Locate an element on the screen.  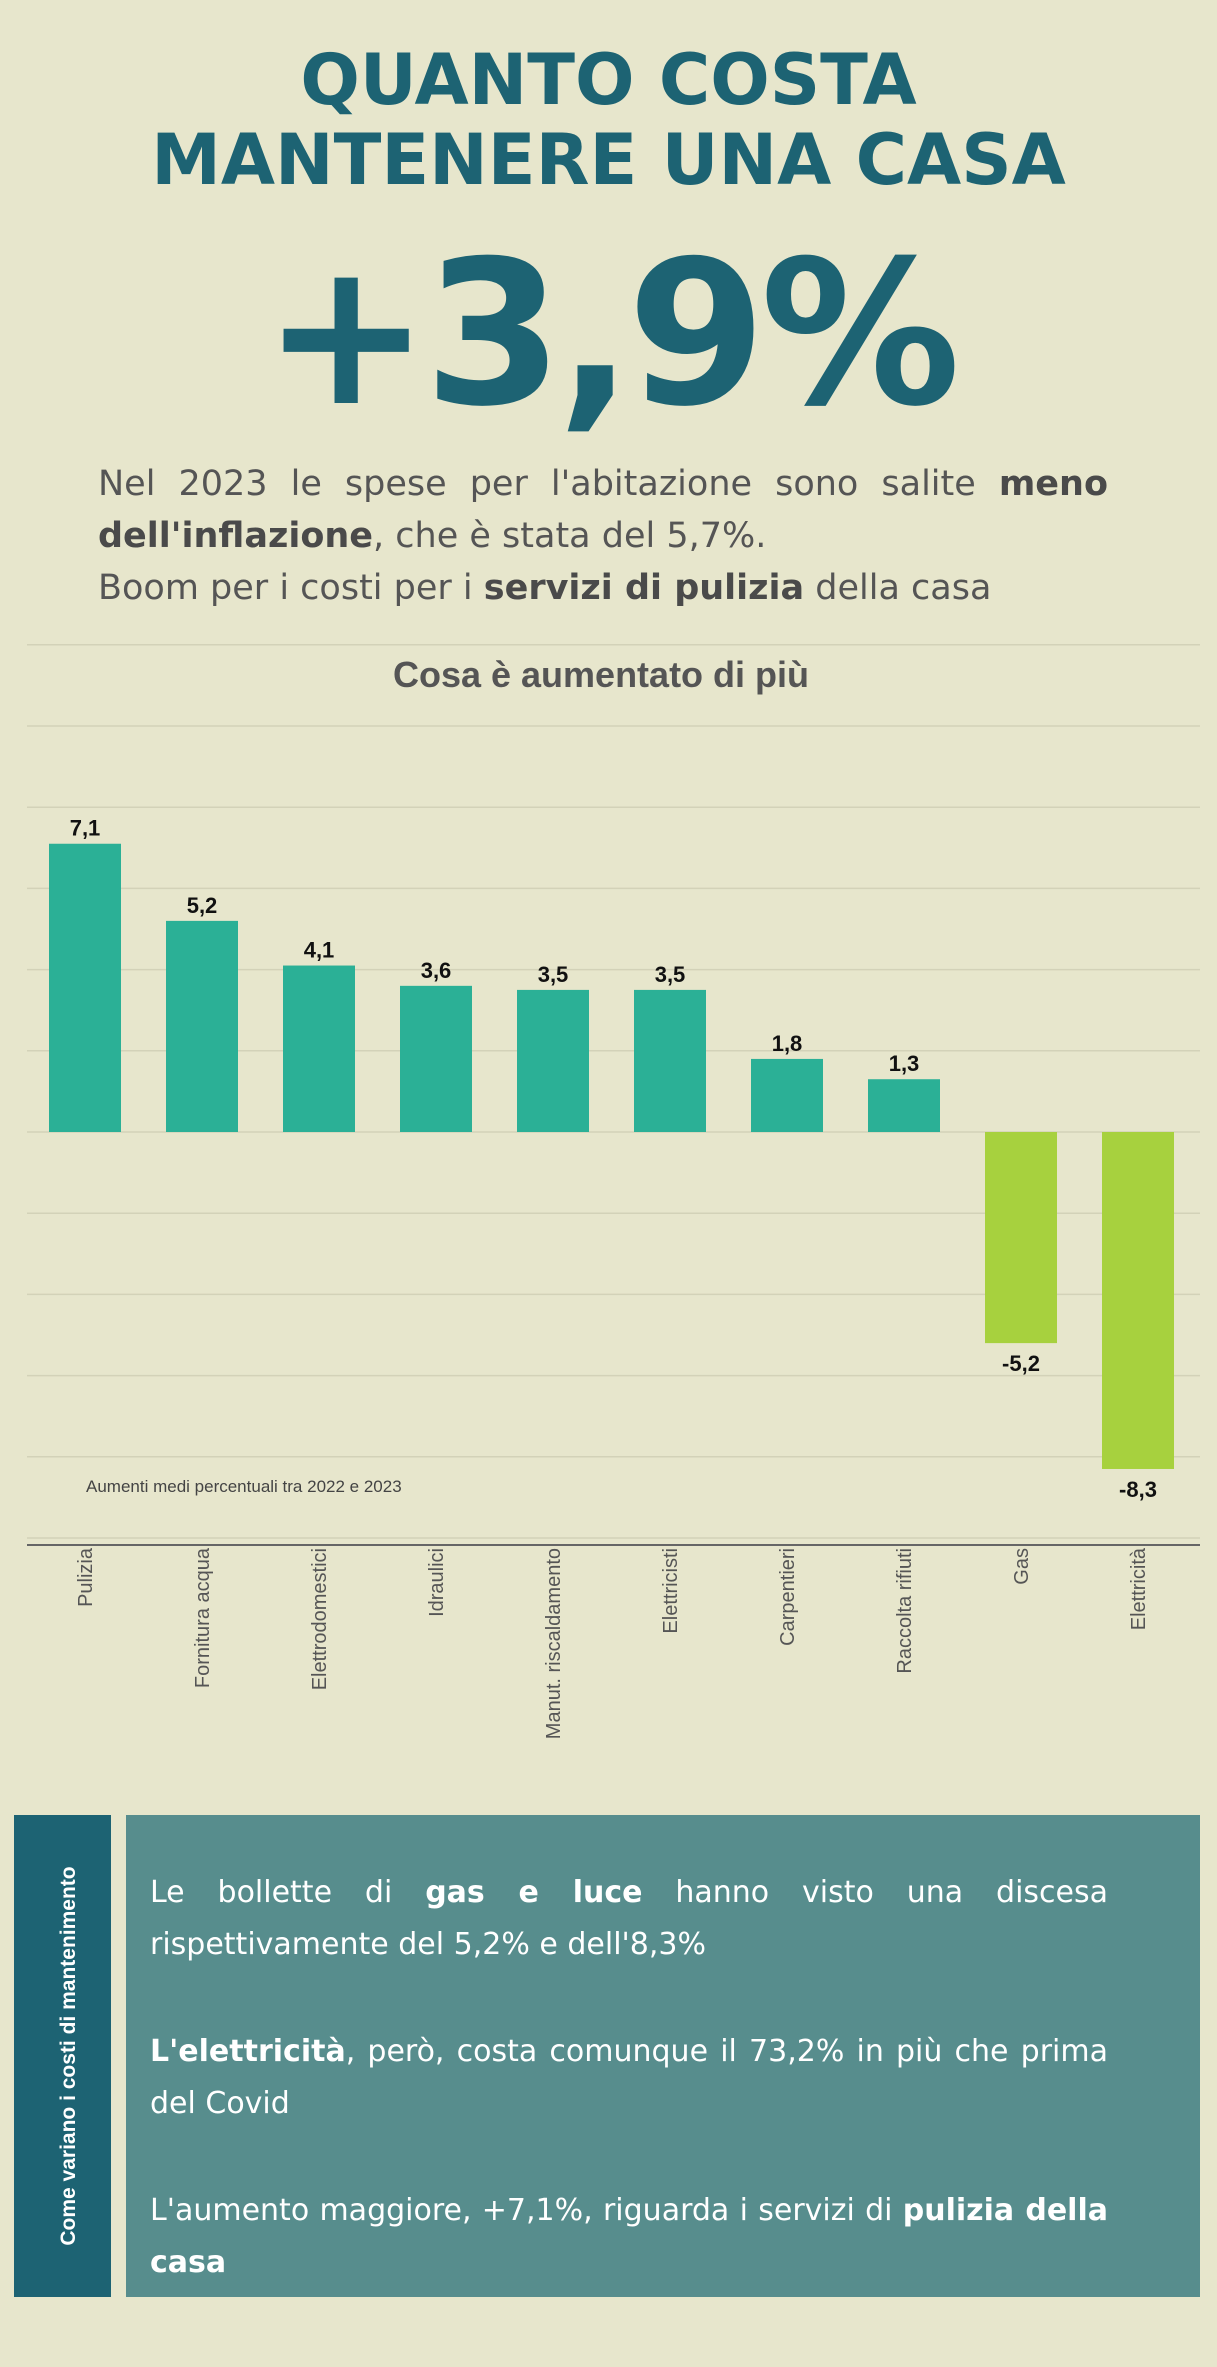
category-label: Gas is located at coordinates (1022, 1566).